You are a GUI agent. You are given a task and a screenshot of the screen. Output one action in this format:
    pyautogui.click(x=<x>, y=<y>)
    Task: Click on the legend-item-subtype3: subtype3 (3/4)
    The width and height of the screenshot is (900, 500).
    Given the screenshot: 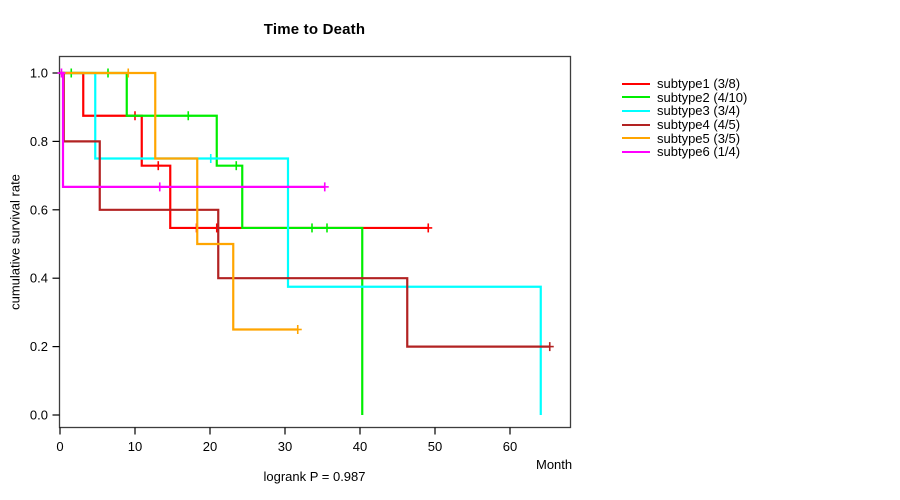 What is the action you would take?
    pyautogui.click(x=684, y=111)
    